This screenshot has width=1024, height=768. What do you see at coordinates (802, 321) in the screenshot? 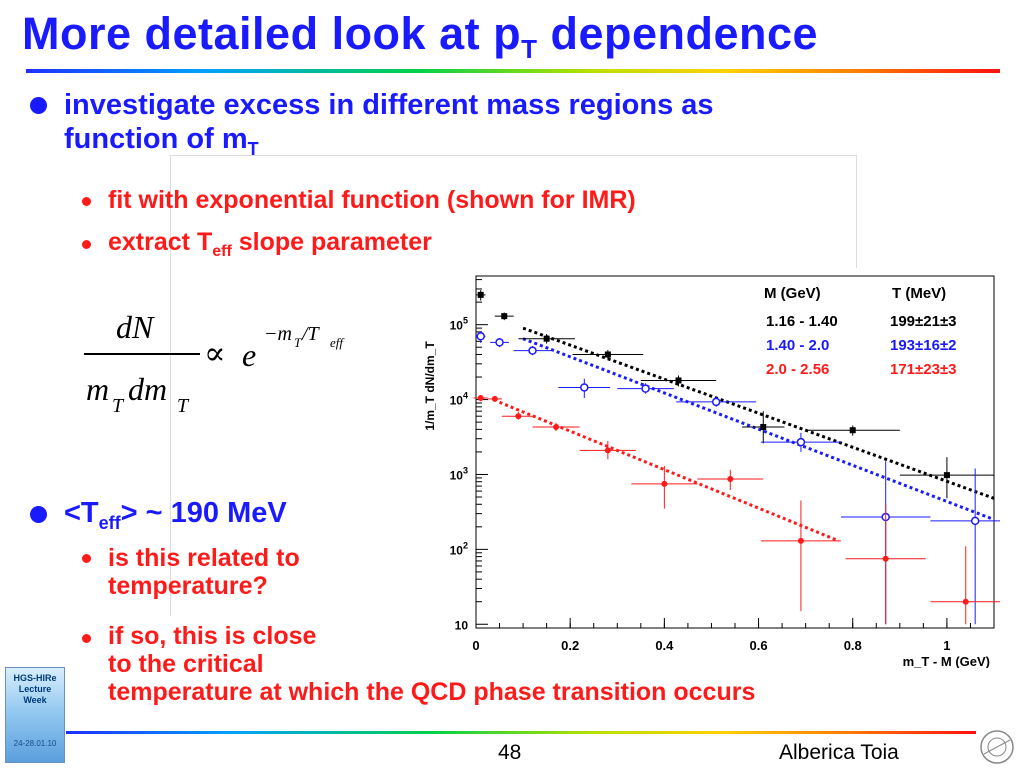
I see `legend-mass-range: 1.16 - 1.40` at bounding box center [802, 321].